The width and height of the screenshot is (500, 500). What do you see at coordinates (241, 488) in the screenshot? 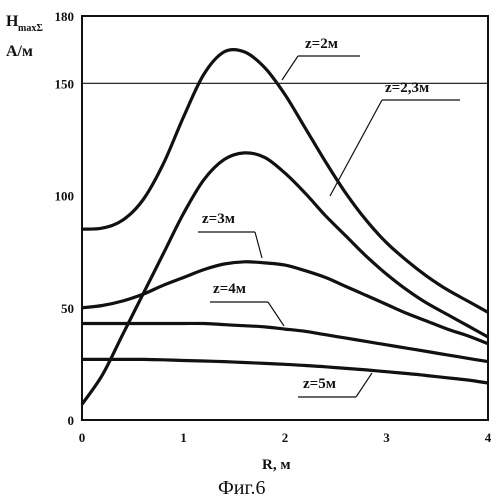
I see `figure-caption: Фиг.6` at bounding box center [241, 488].